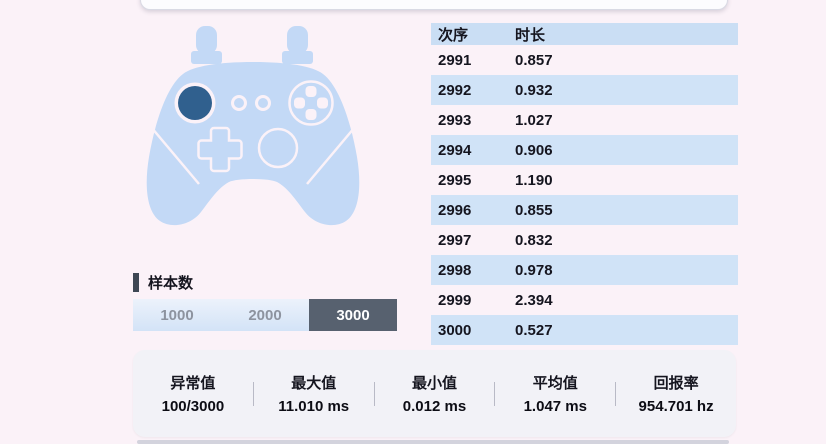  What do you see at coordinates (584, 180) in the screenshot?
I see `table-row: 2995 1.190` at bounding box center [584, 180].